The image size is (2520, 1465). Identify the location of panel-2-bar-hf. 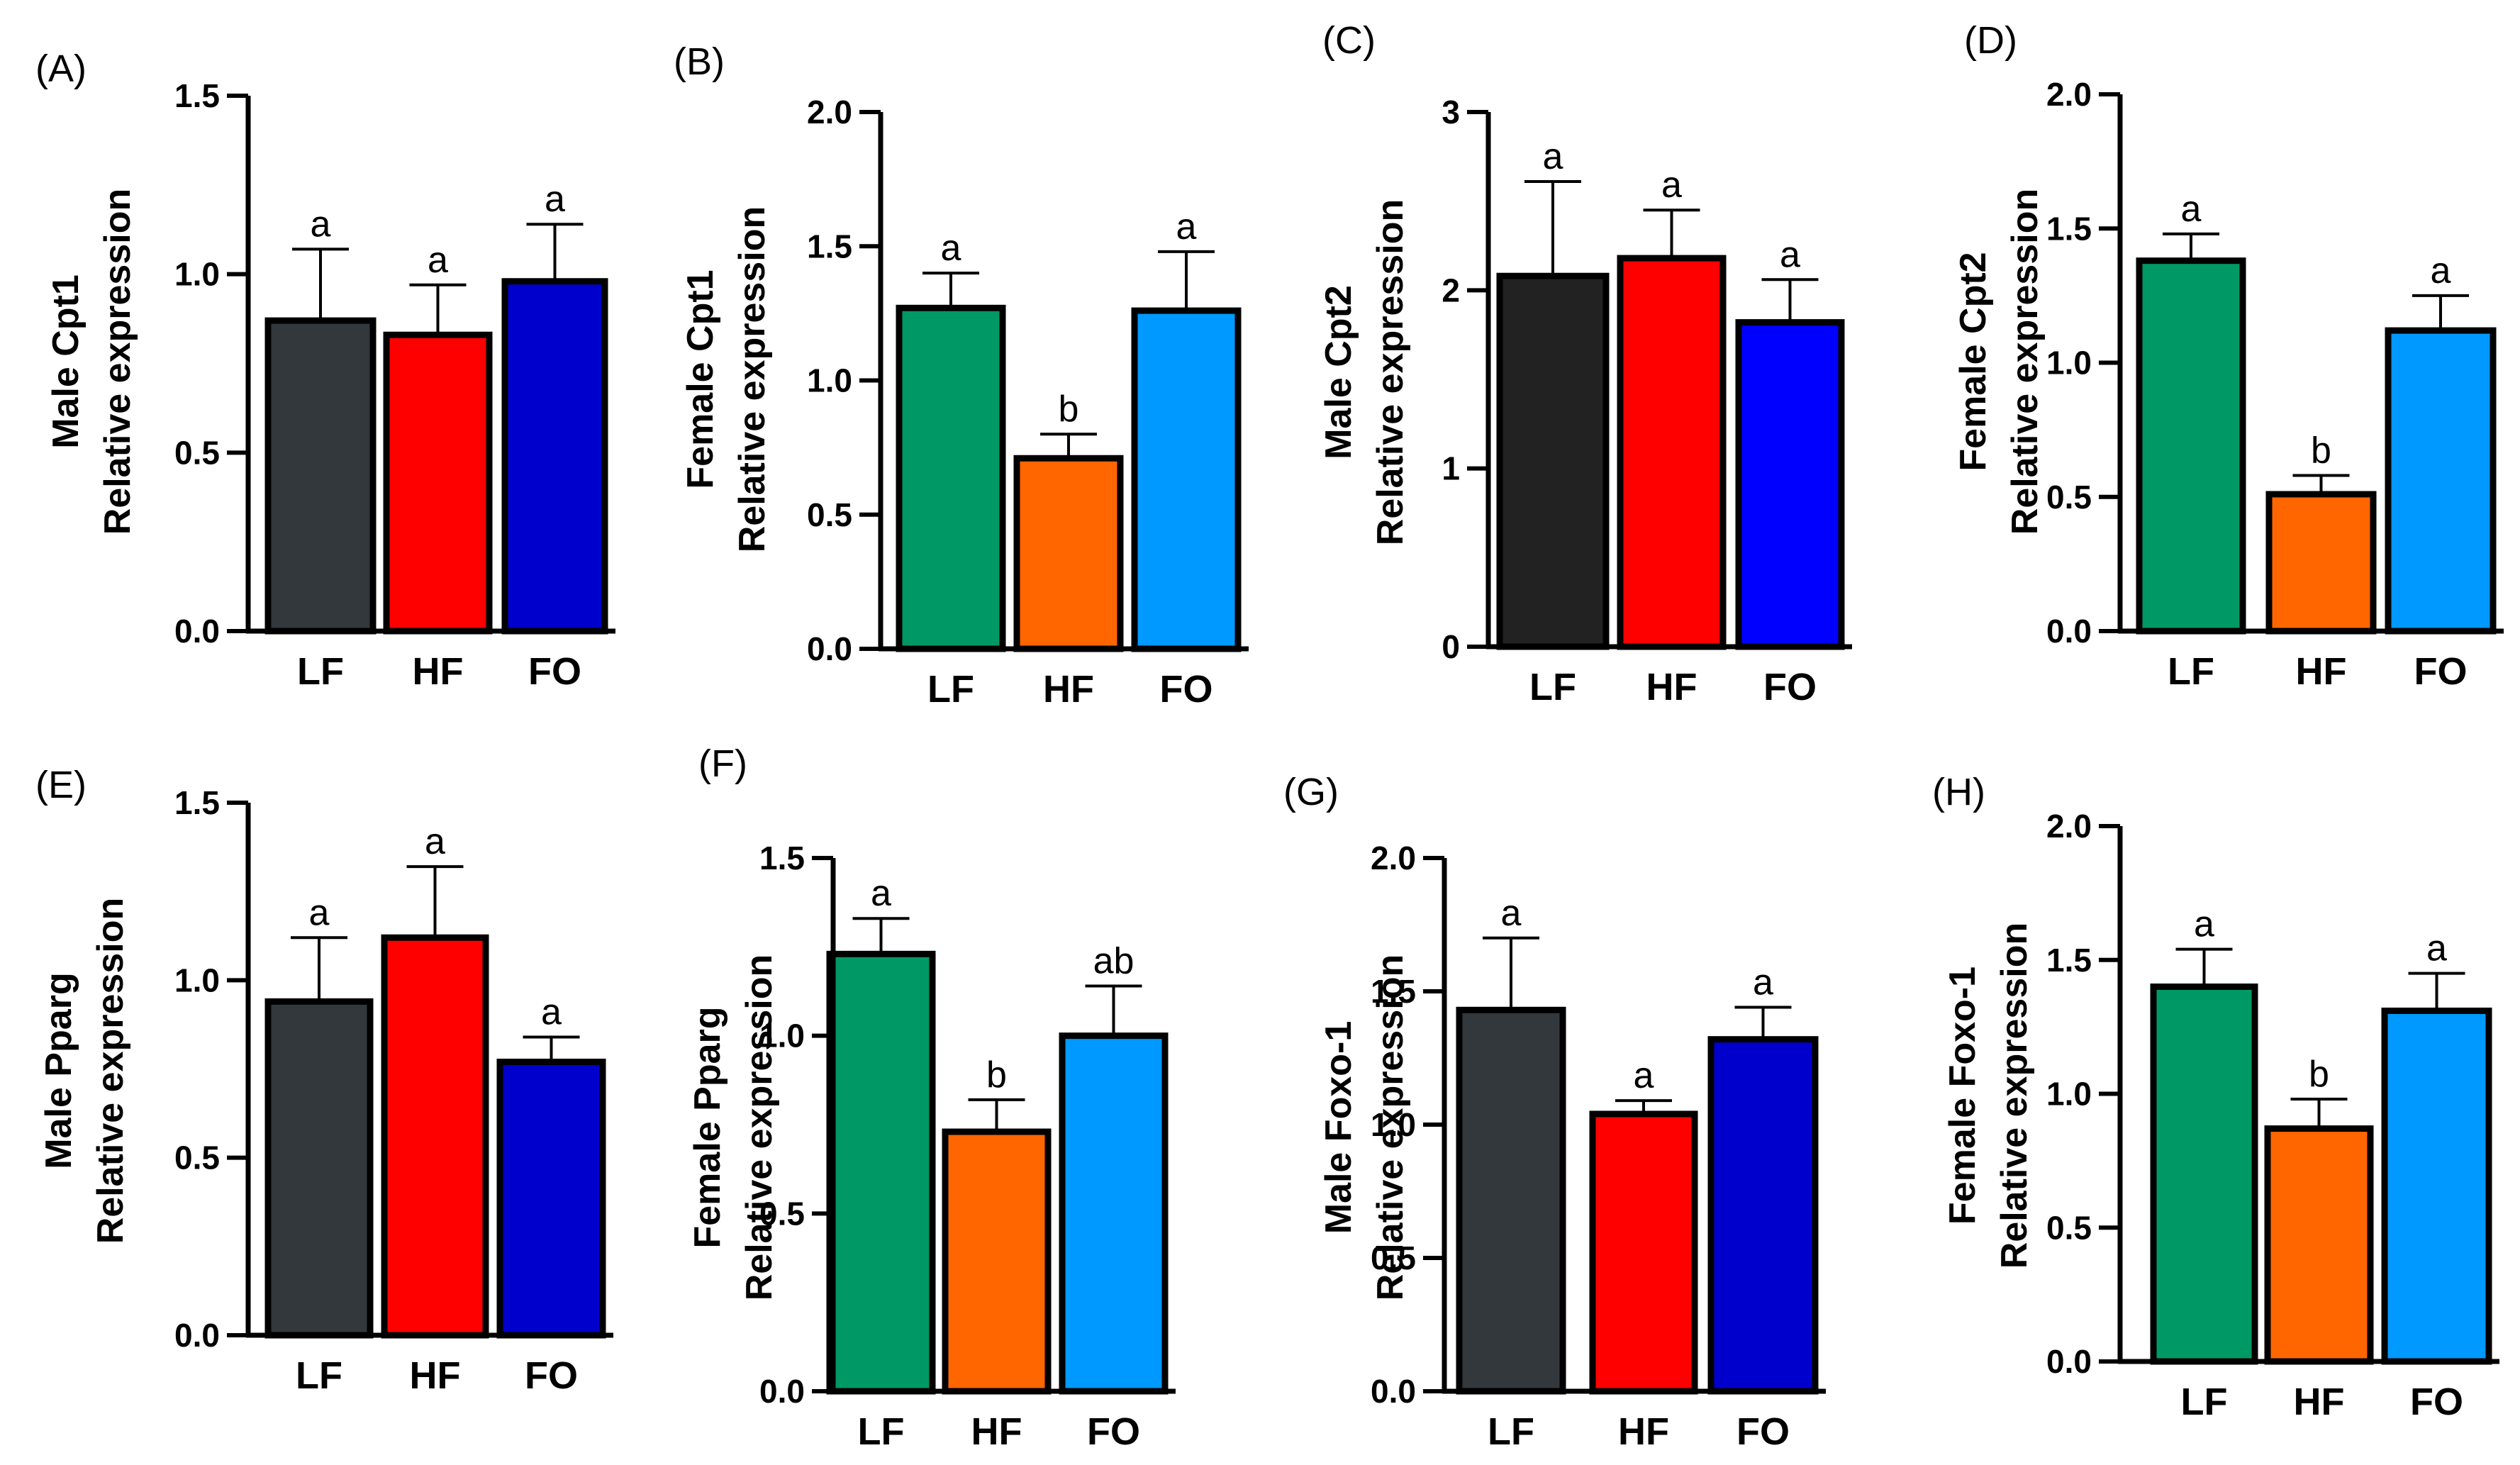
(1069, 553).